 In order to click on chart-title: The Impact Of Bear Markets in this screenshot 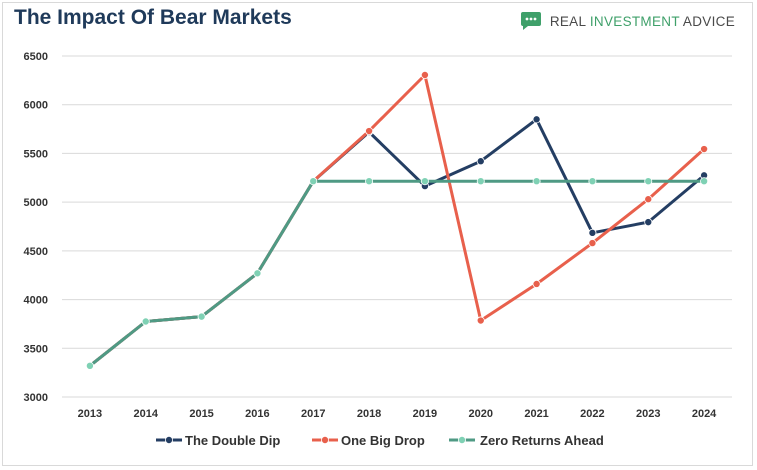, I will do `click(153, 17)`.